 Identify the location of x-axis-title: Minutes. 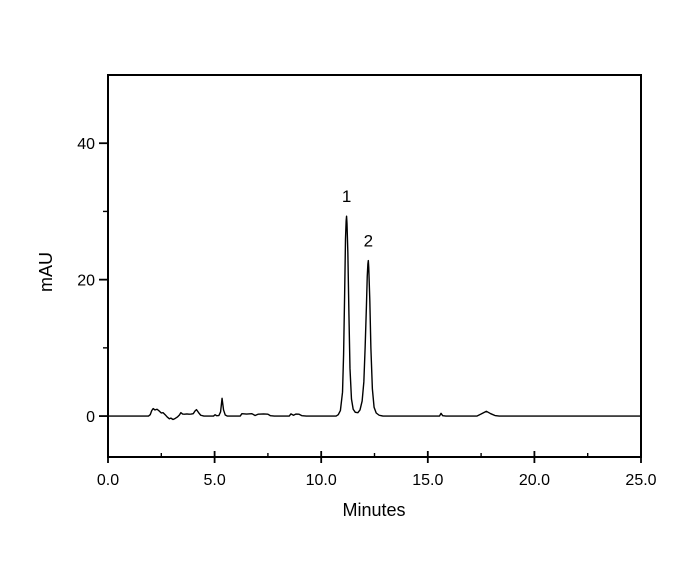
(373, 510).